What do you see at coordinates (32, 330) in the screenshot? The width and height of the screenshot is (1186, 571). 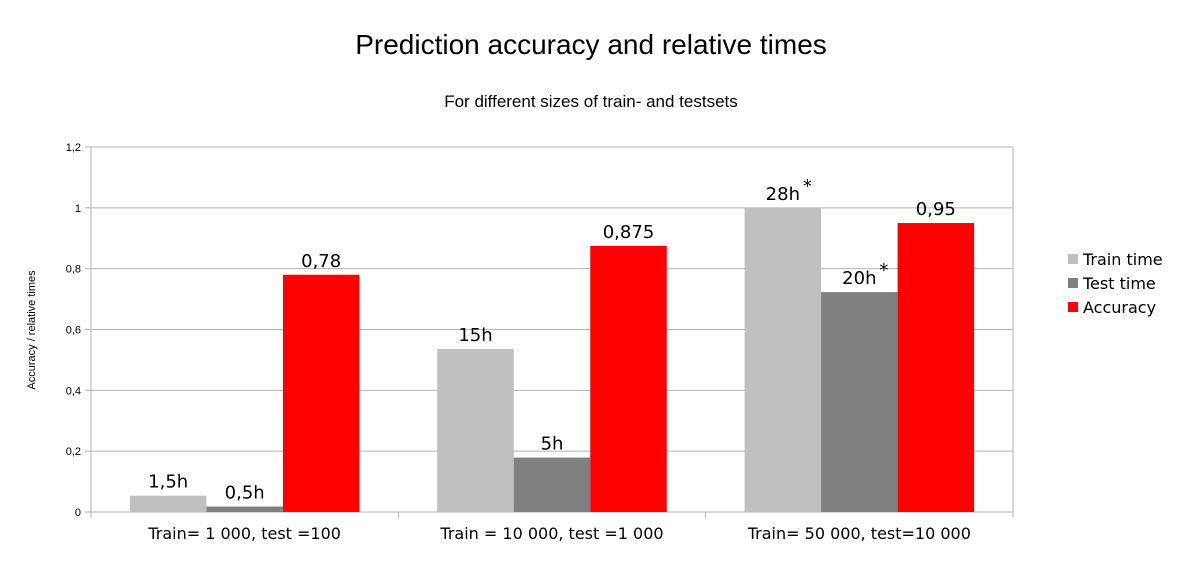 I see `y-axis-label: Accuracy / relative times` at bounding box center [32, 330].